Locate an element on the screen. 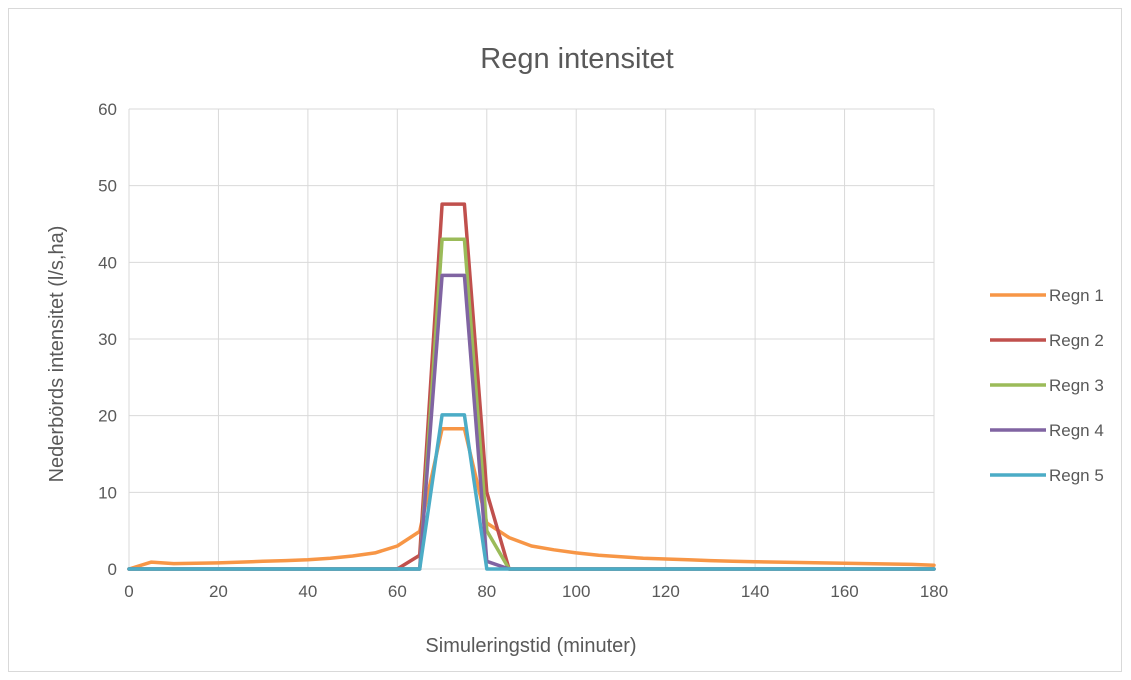 The width and height of the screenshot is (1131, 680). legend-label: Regn 2 is located at coordinates (1076, 340).